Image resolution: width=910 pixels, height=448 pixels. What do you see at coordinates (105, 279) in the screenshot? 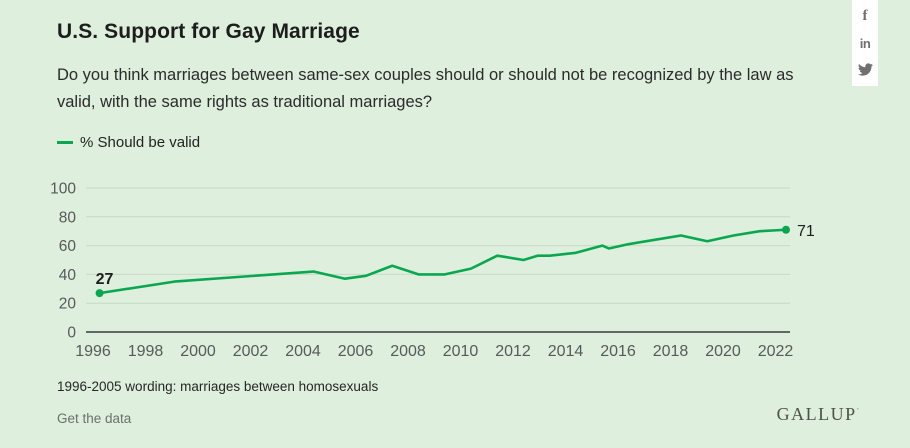
I see `first-point-value-label: 27` at bounding box center [105, 279].